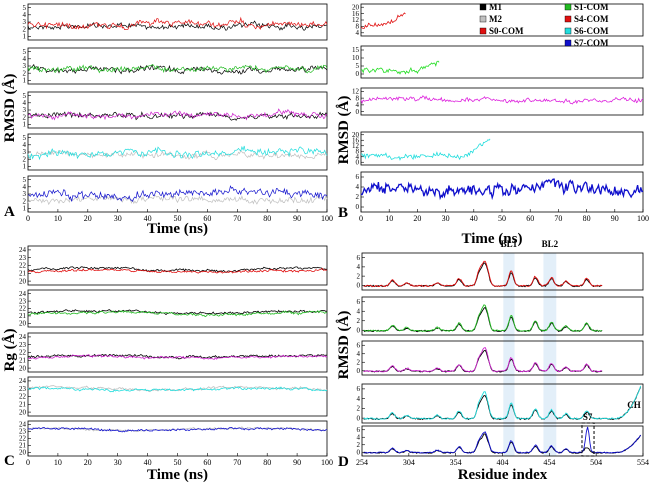 The image size is (650, 491). What do you see at coordinates (356, 58) in the screenshot?
I see `y-tick-label: 10` at bounding box center [356, 58].